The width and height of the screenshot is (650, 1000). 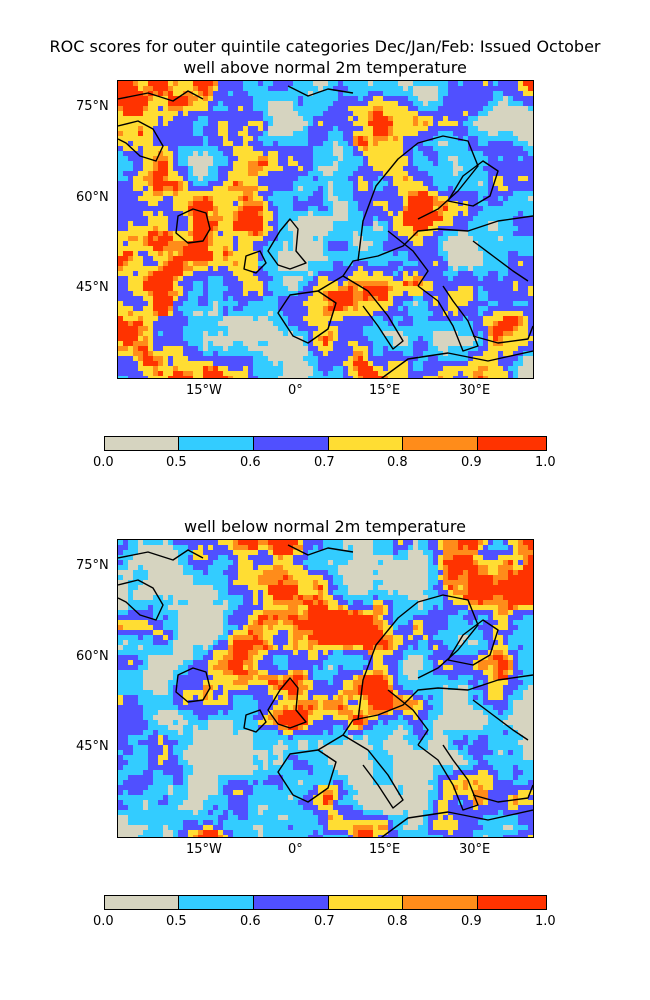 I want to click on coastline-path, so click(x=255, y=262).